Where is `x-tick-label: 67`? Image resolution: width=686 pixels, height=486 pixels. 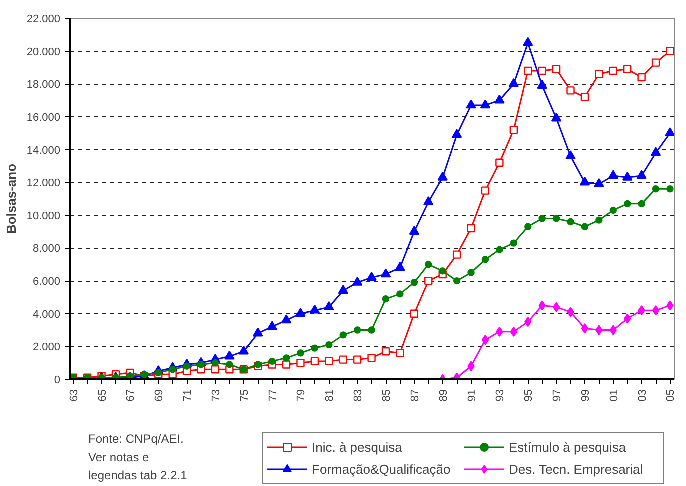
x-tick-label: 67 is located at coordinates (131, 395).